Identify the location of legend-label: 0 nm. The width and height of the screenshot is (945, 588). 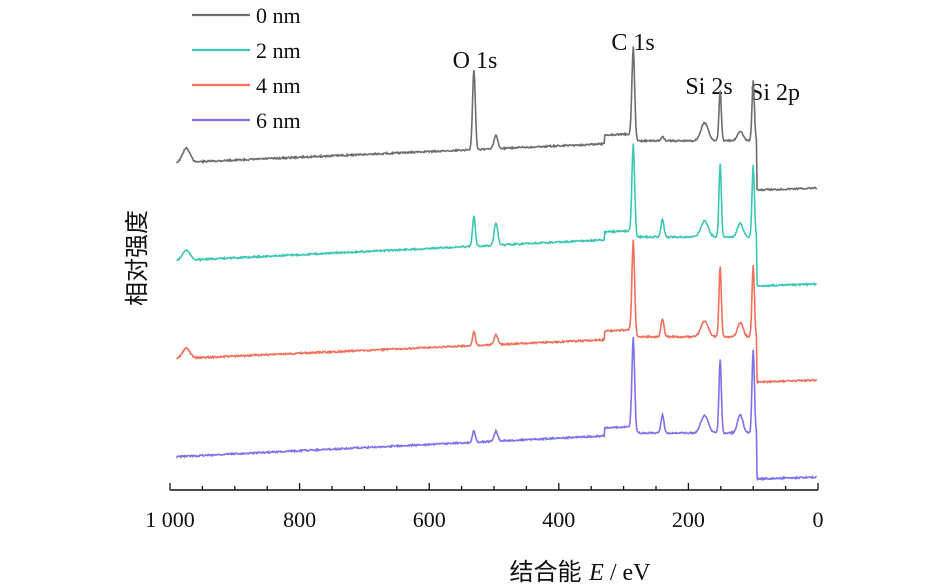
(278, 15).